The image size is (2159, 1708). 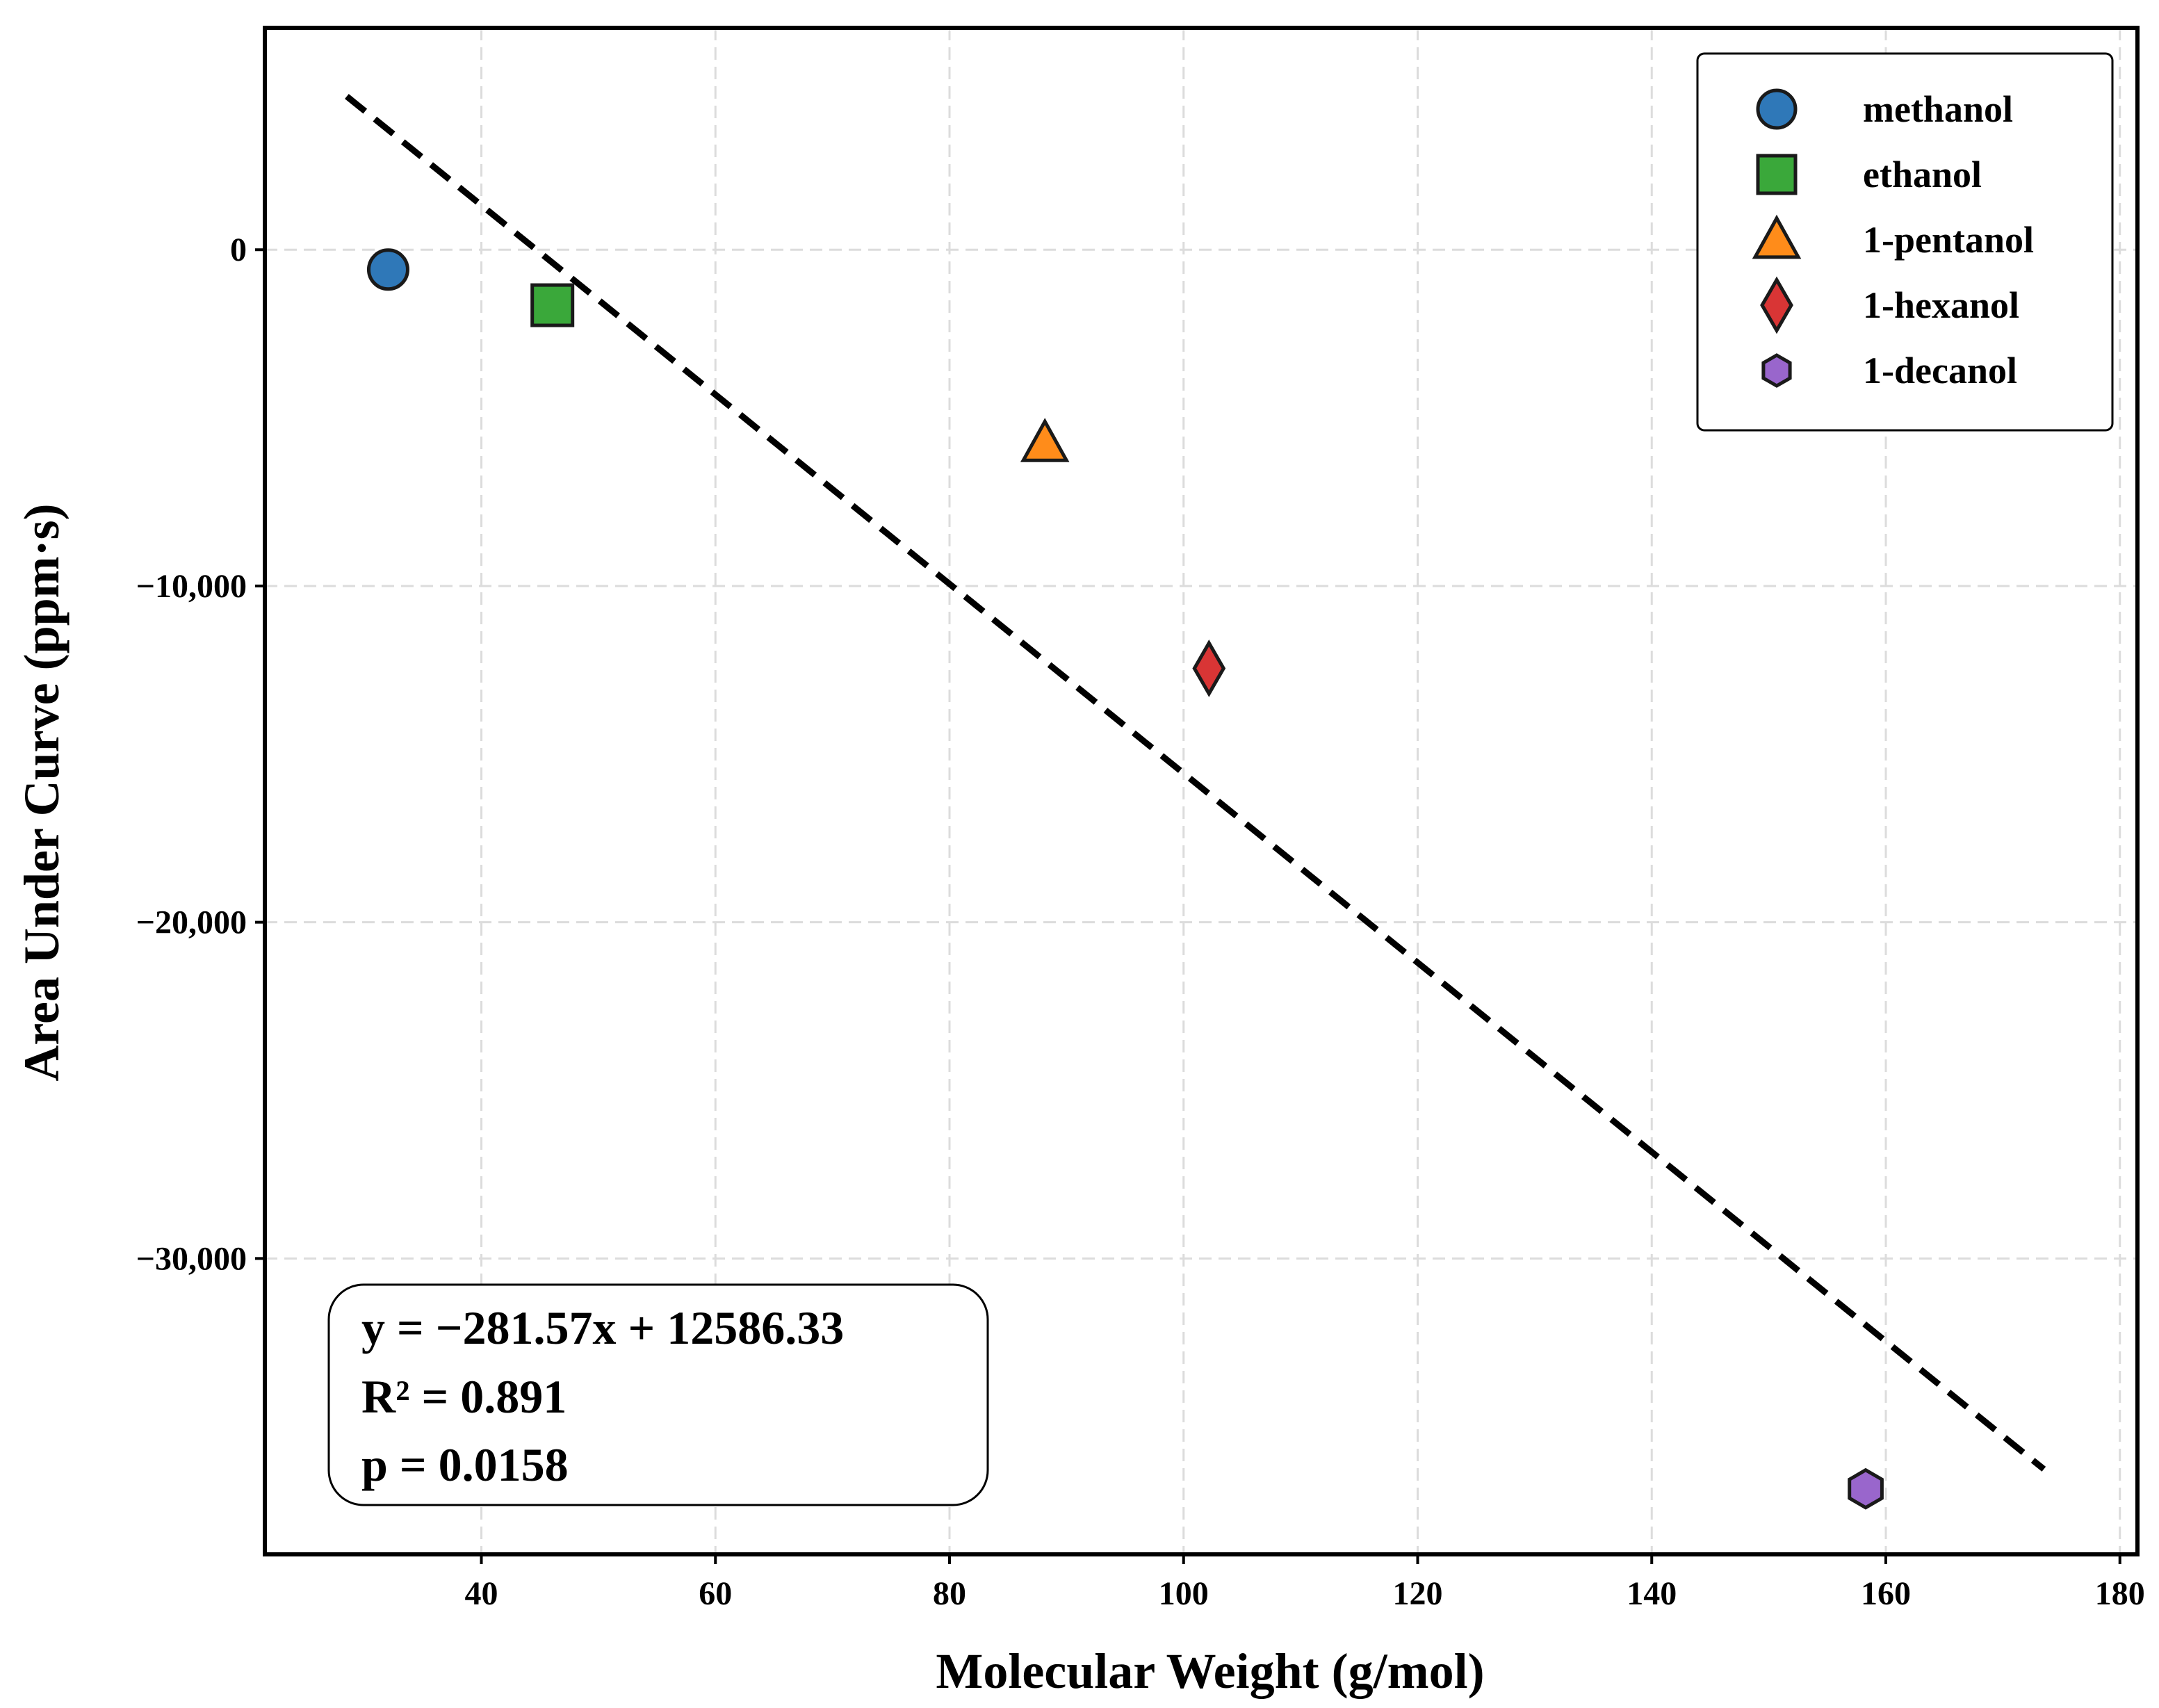 I want to click on p-value: p = 0.0158, so click(x=465, y=1465).